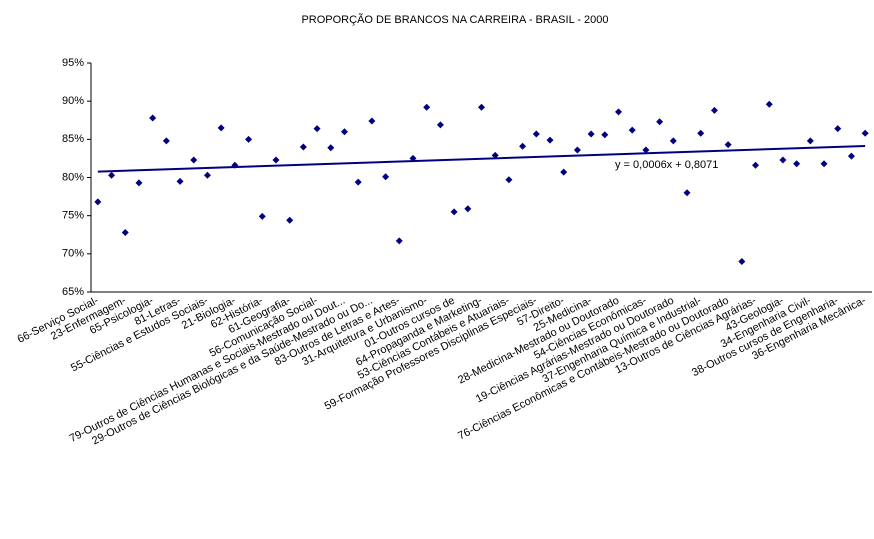  I want to click on trendline-label: y = 0,0006x + 0,8071, so click(666, 165).